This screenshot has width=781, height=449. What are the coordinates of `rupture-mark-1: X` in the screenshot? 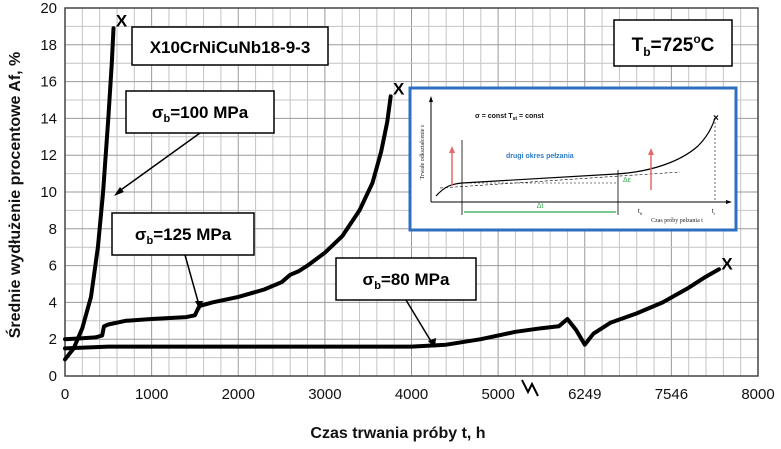 It's located at (399, 89).